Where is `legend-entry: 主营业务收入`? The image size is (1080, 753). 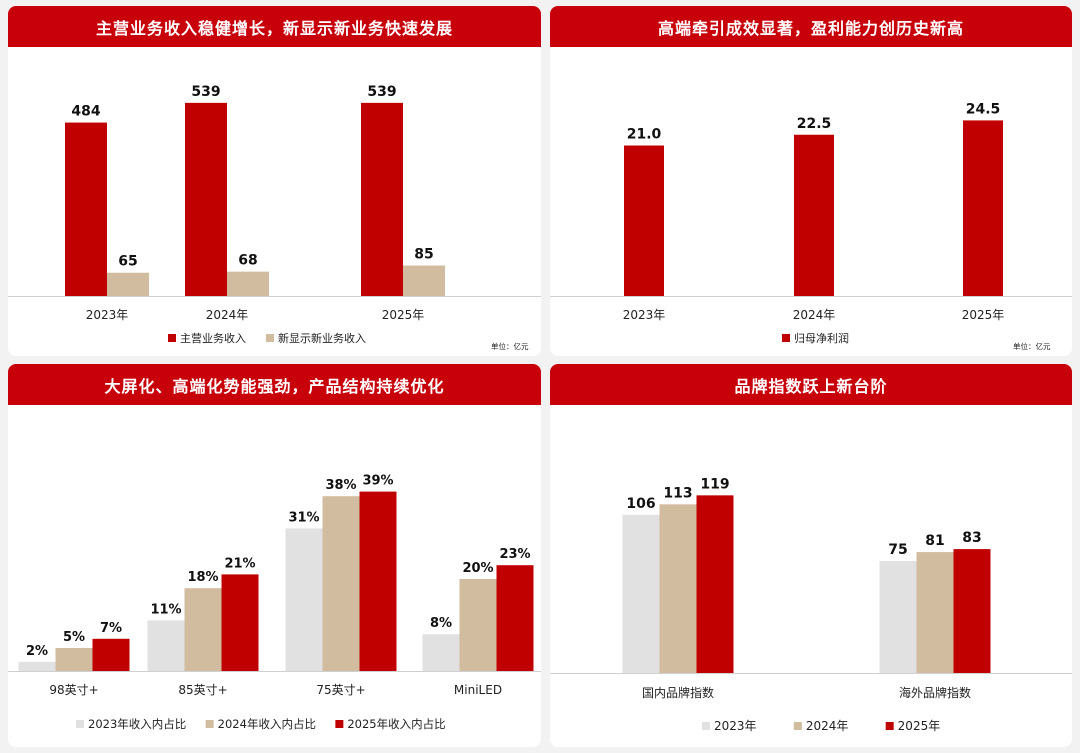
legend-entry: 主营业务收入 is located at coordinates (213, 338).